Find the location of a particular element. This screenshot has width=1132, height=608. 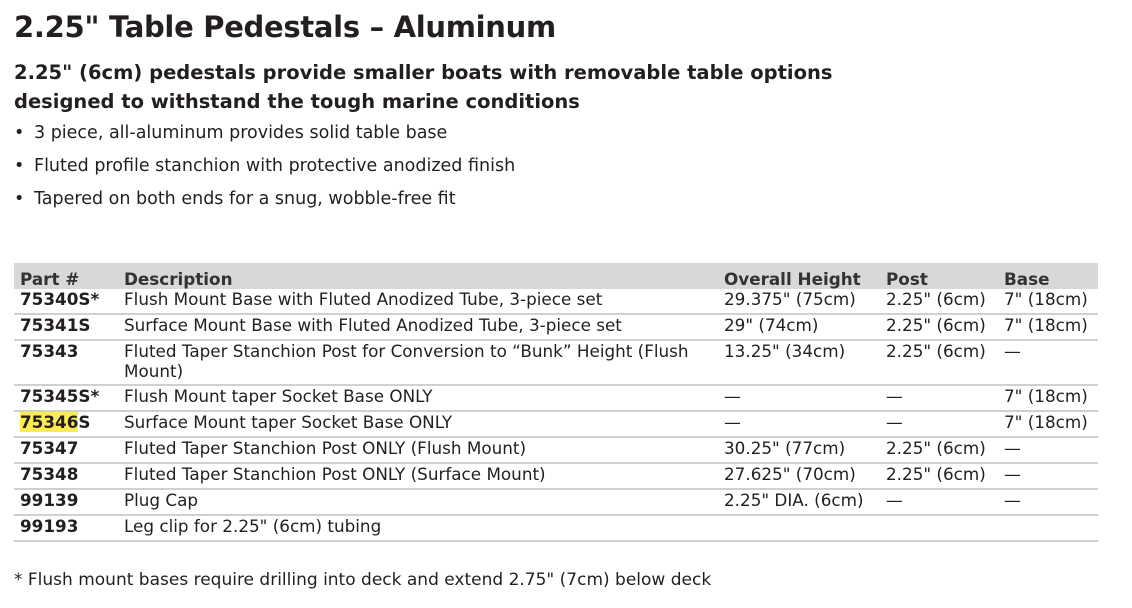

part-number-cell: 75343 is located at coordinates (66, 363).